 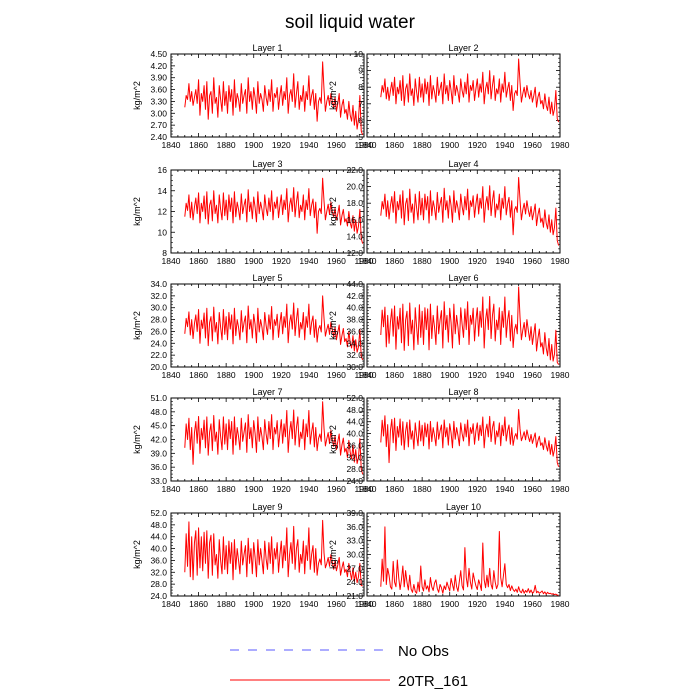 I want to click on legend-label: 20TR_161, so click(x=433, y=681).